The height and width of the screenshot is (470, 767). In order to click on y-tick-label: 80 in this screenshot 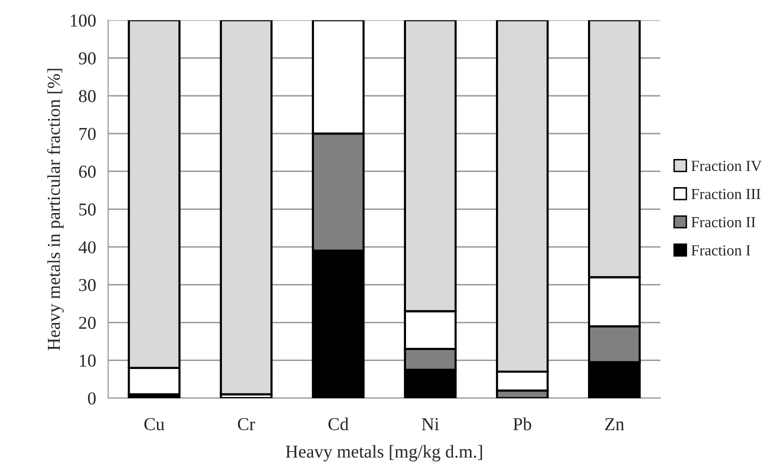, I will do `click(87, 96)`.